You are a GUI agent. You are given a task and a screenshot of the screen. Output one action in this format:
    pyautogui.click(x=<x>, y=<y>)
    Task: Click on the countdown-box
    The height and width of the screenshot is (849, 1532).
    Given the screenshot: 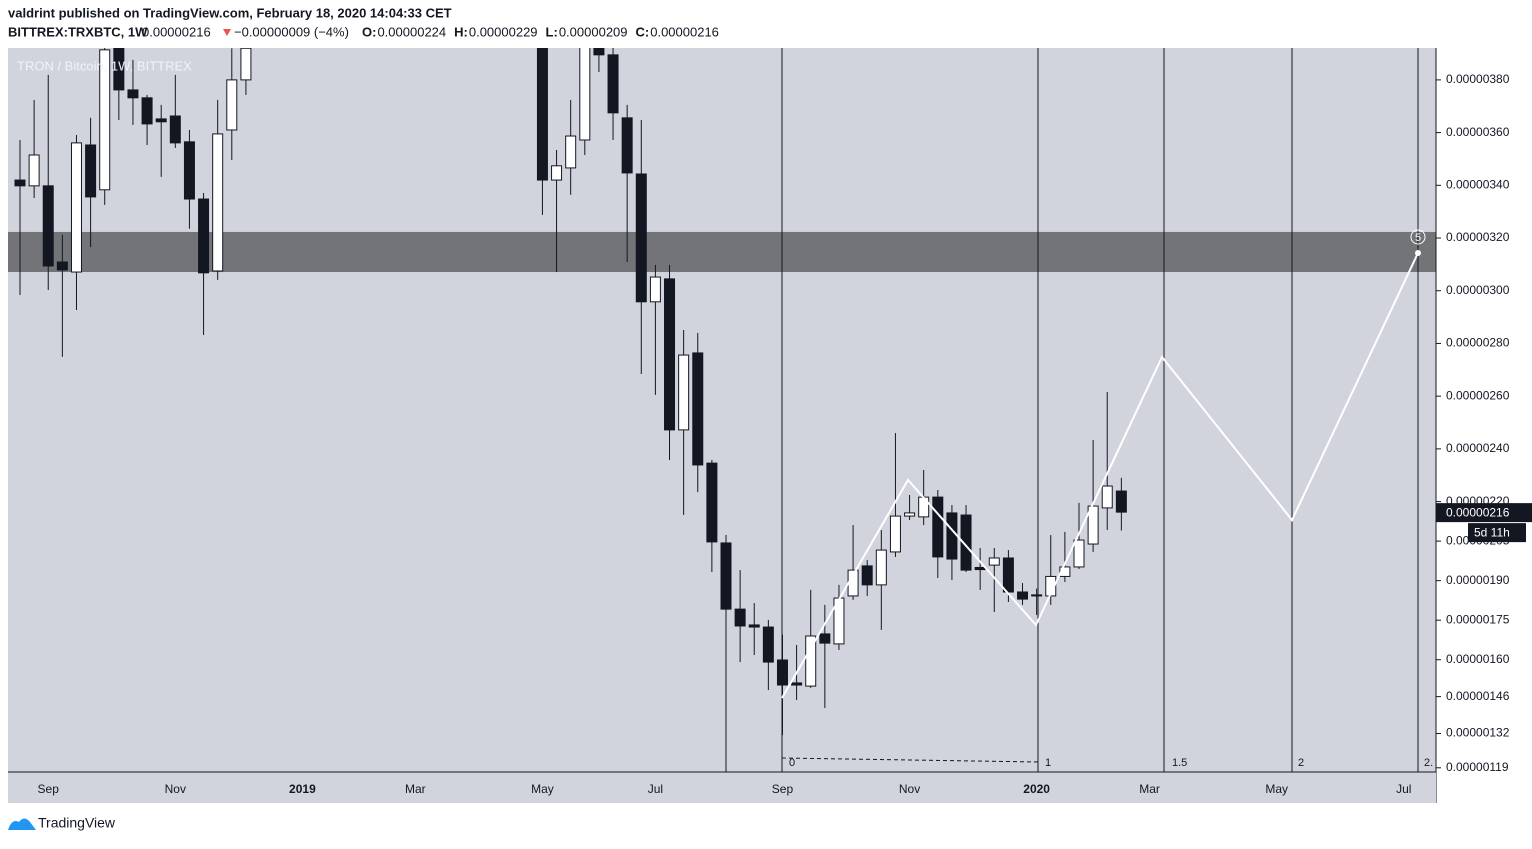 What is the action you would take?
    pyautogui.click(x=1497, y=533)
    